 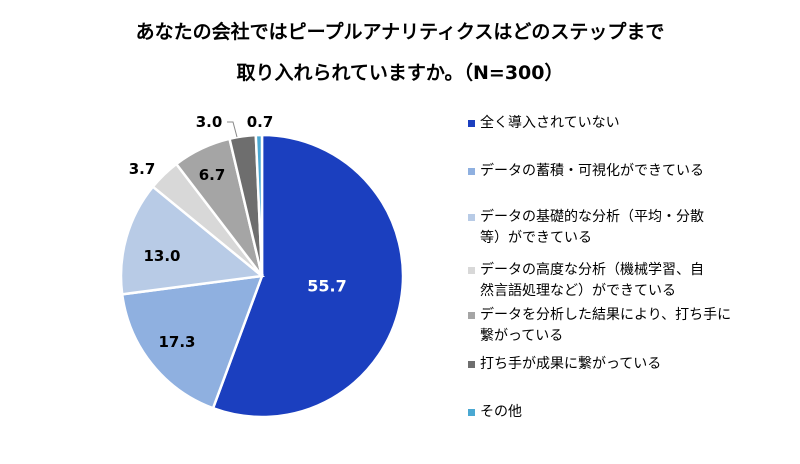 I want to click on slice-accumulation, so click(x=192, y=342).